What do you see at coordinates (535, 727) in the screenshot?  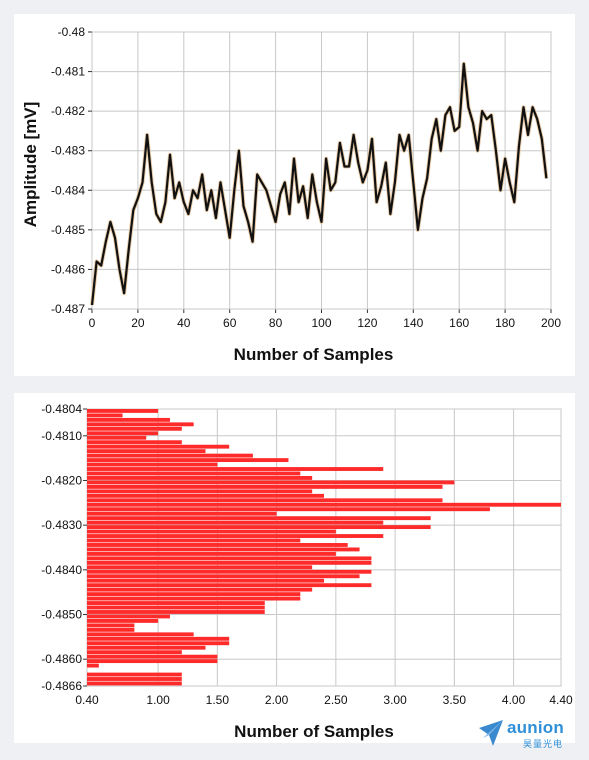 I see `logo-brand-text: aunion` at bounding box center [535, 727].